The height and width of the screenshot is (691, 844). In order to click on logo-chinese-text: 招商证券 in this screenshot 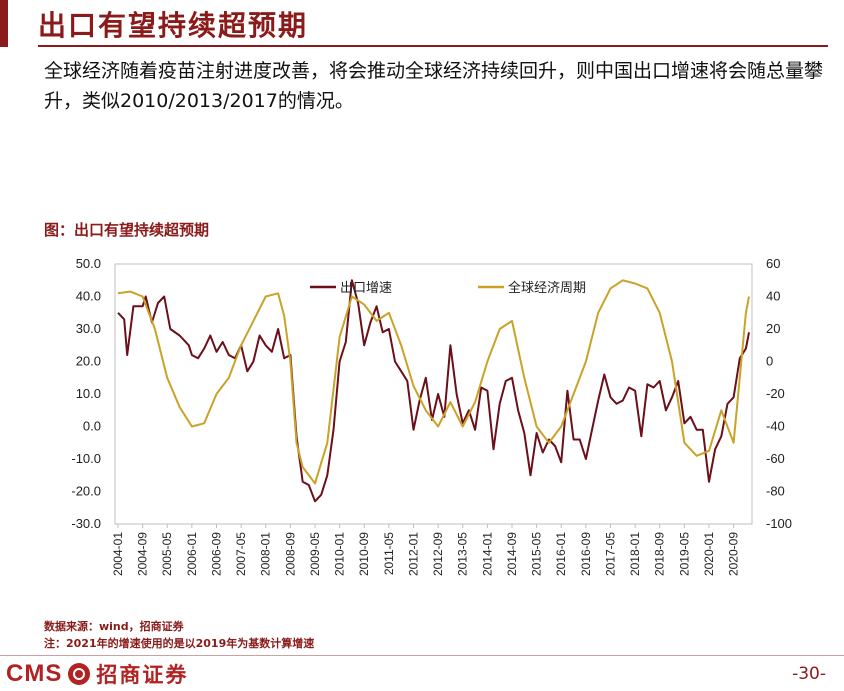, I will do `click(142, 675)`.